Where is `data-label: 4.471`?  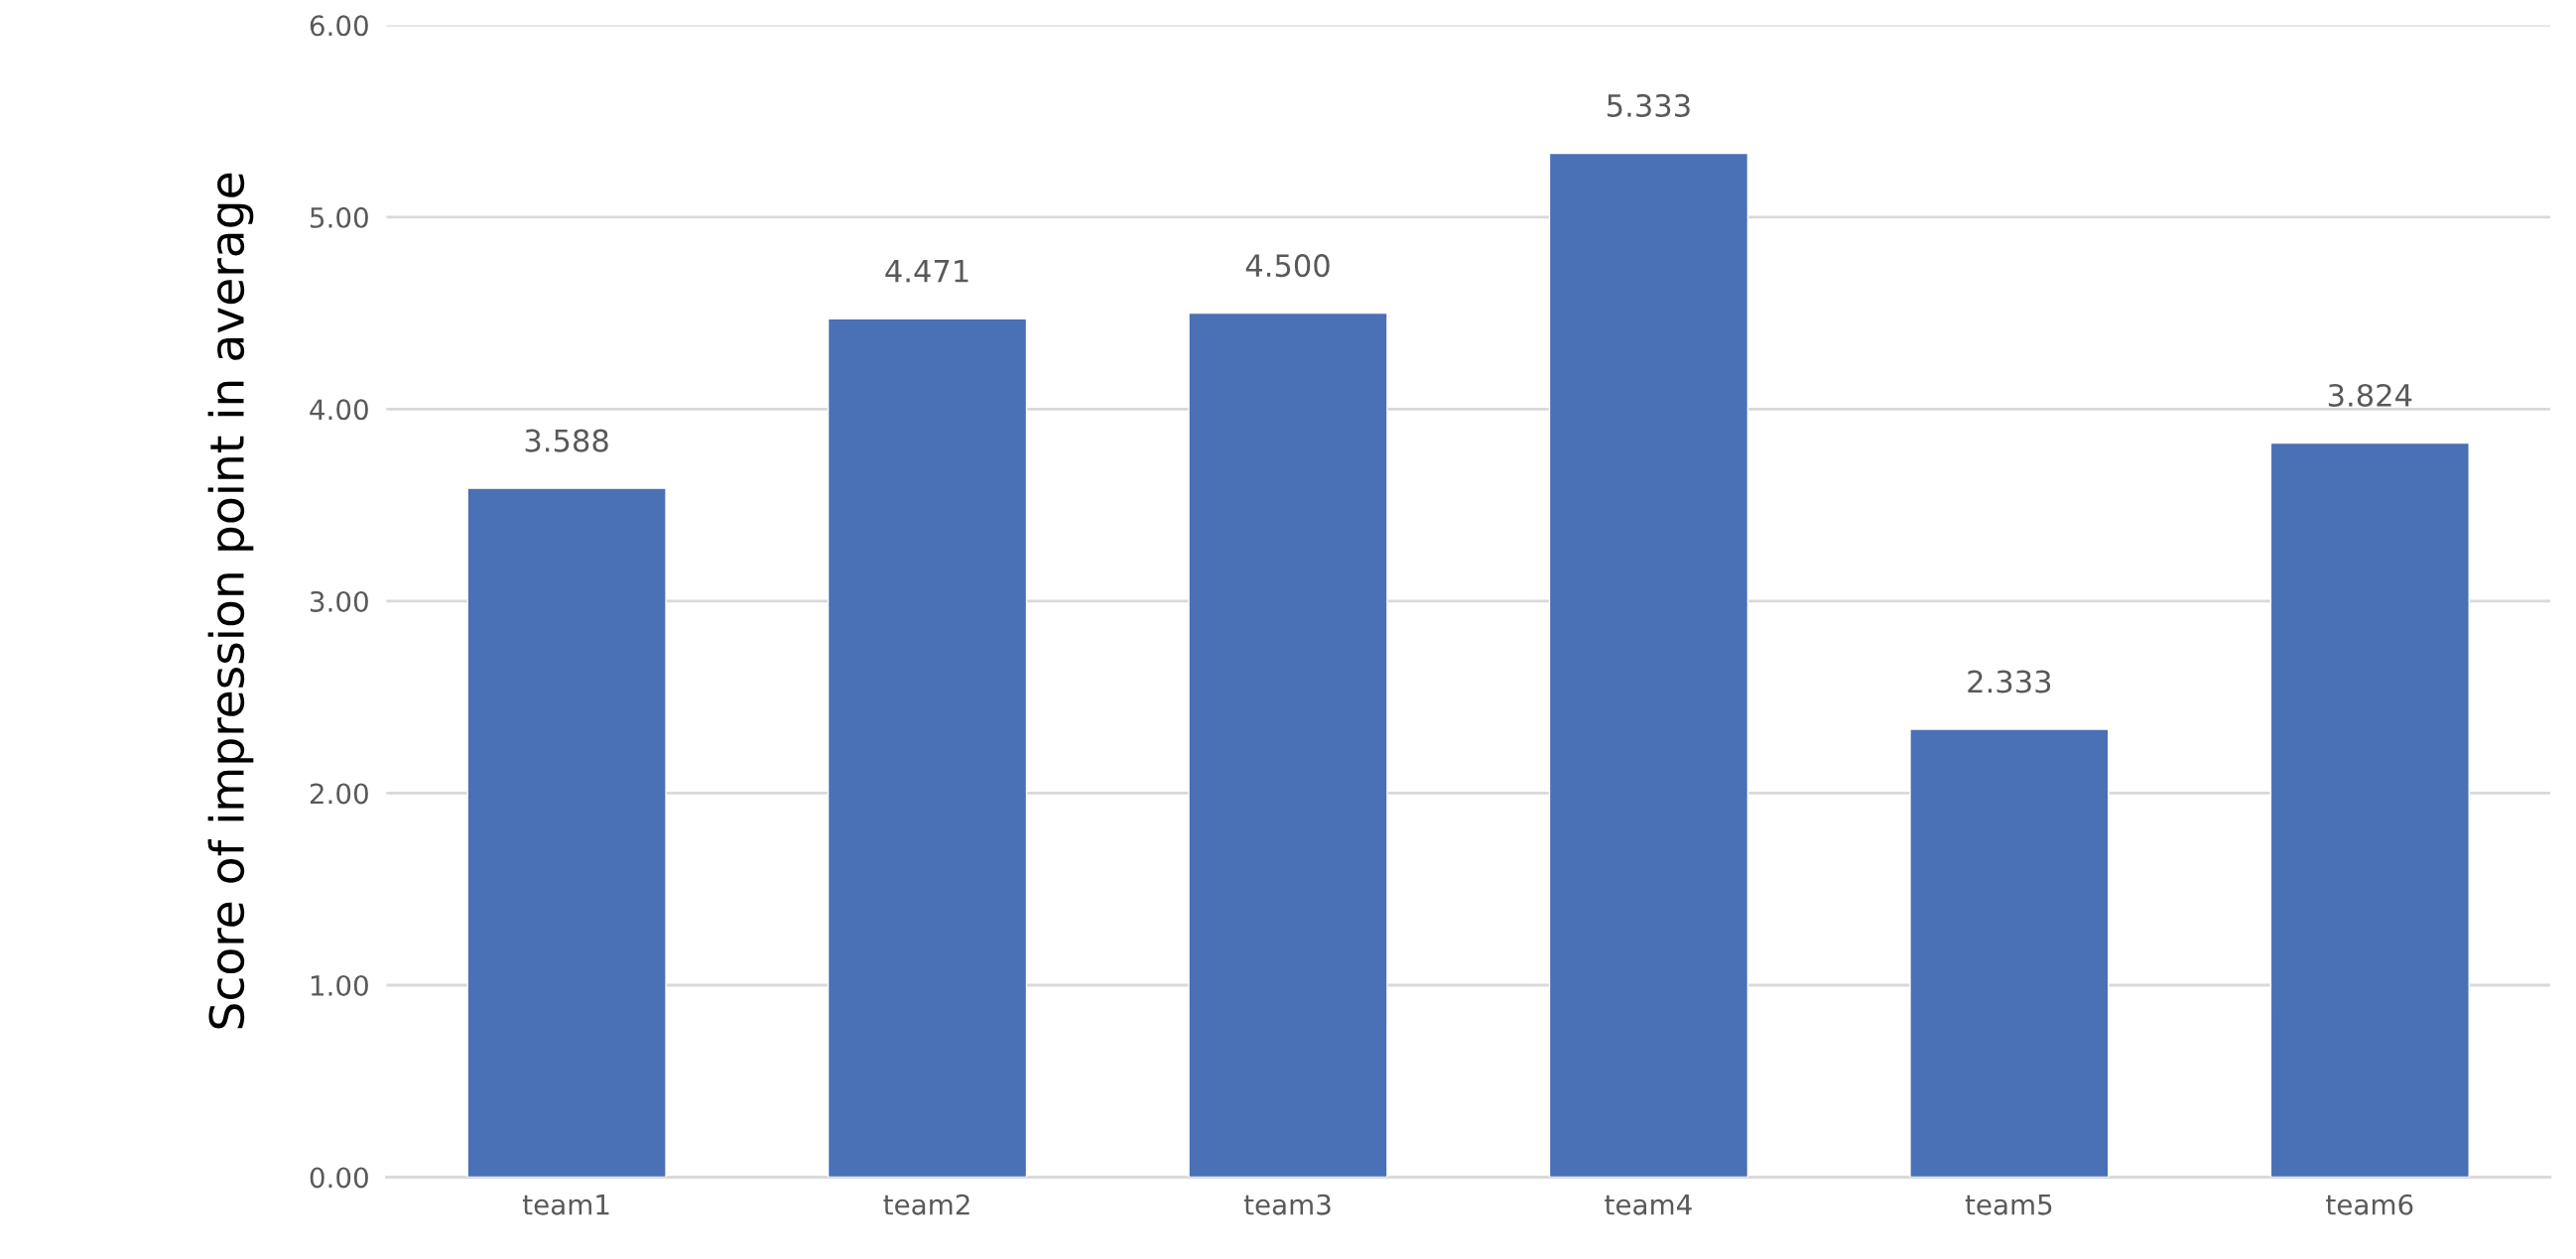 data-label: 4.471 is located at coordinates (927, 271).